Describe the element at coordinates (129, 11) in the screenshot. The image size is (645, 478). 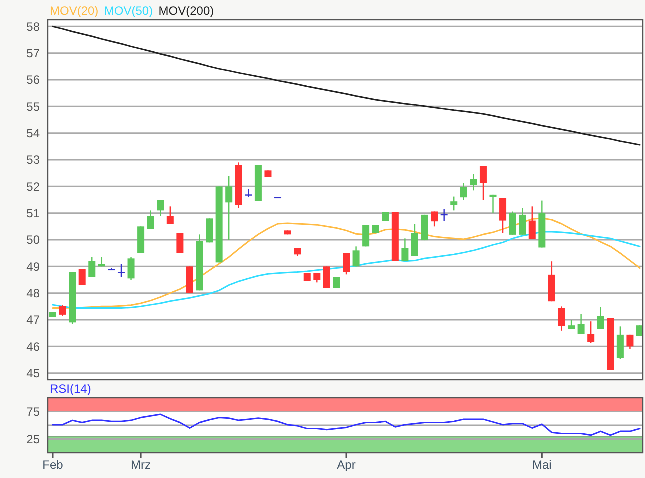
I see `text: MOV(50)` at that location.